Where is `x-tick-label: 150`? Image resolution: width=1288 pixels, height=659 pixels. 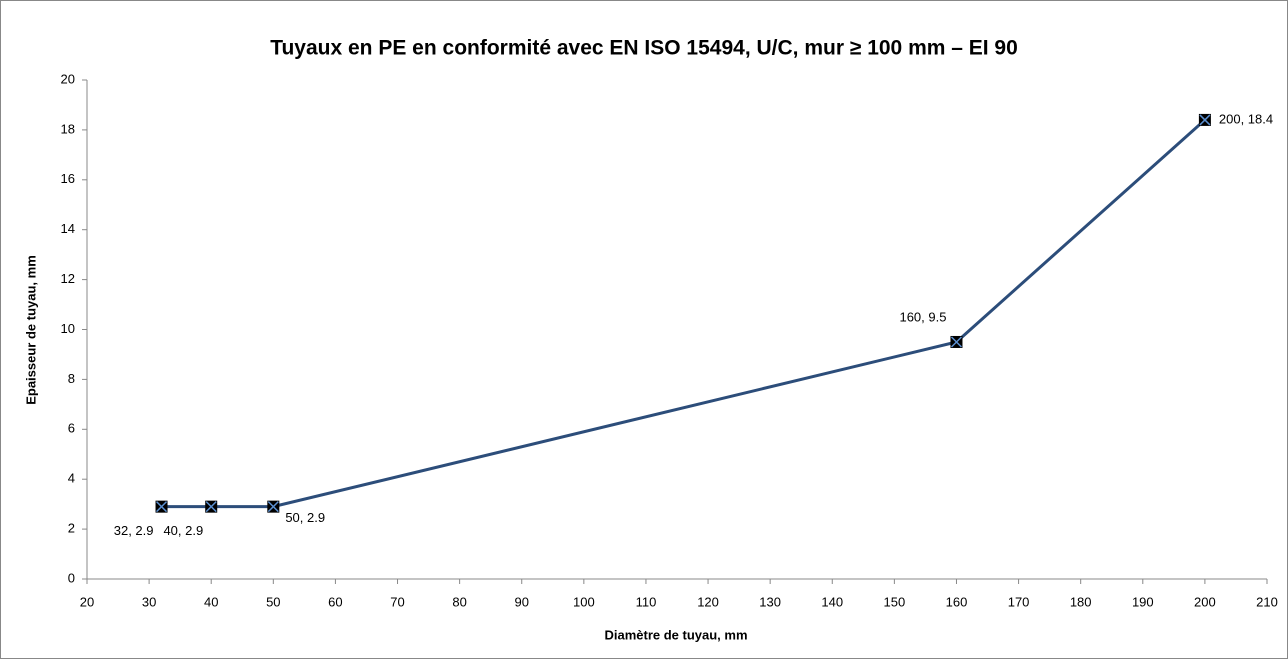 x-tick-label: 150 is located at coordinates (895, 601).